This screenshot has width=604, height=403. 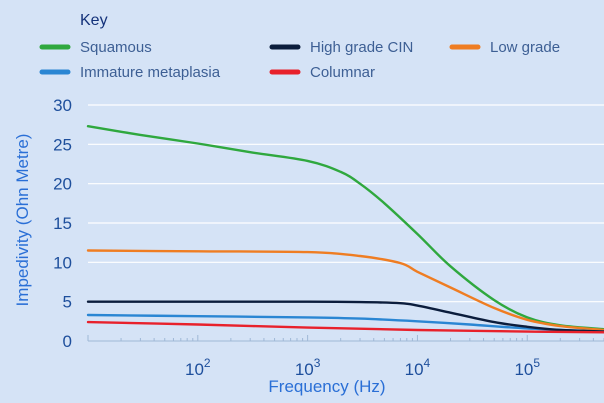 What do you see at coordinates (527, 367) in the screenshot?
I see `x-tick-label-3: 10⁵` at bounding box center [527, 367].